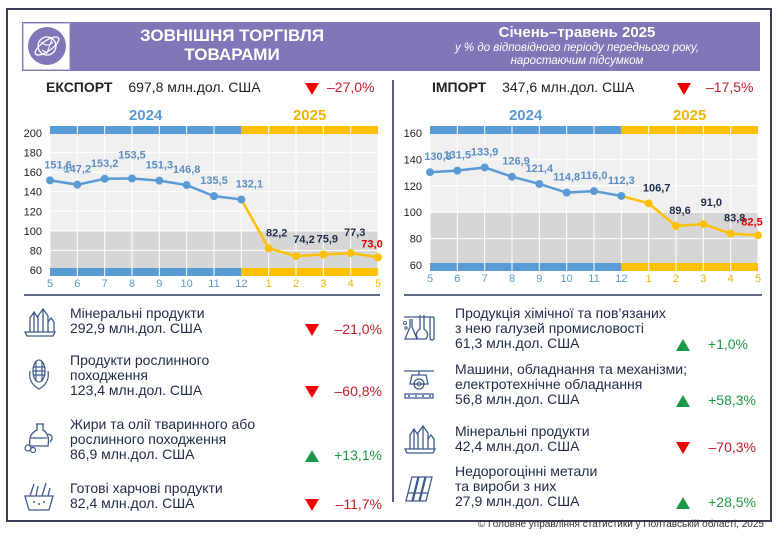  Describe the element at coordinates (194, 87) in the screenshot. I see `export-value: 697,8 млн.дол. США` at that location.